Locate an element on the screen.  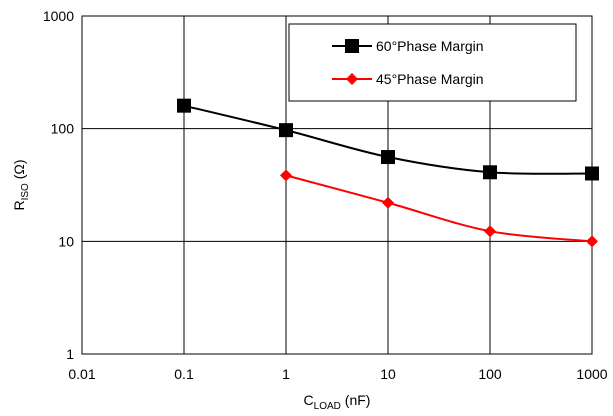
x-axis-label: CLOAD (nF) is located at coordinates (337, 402).